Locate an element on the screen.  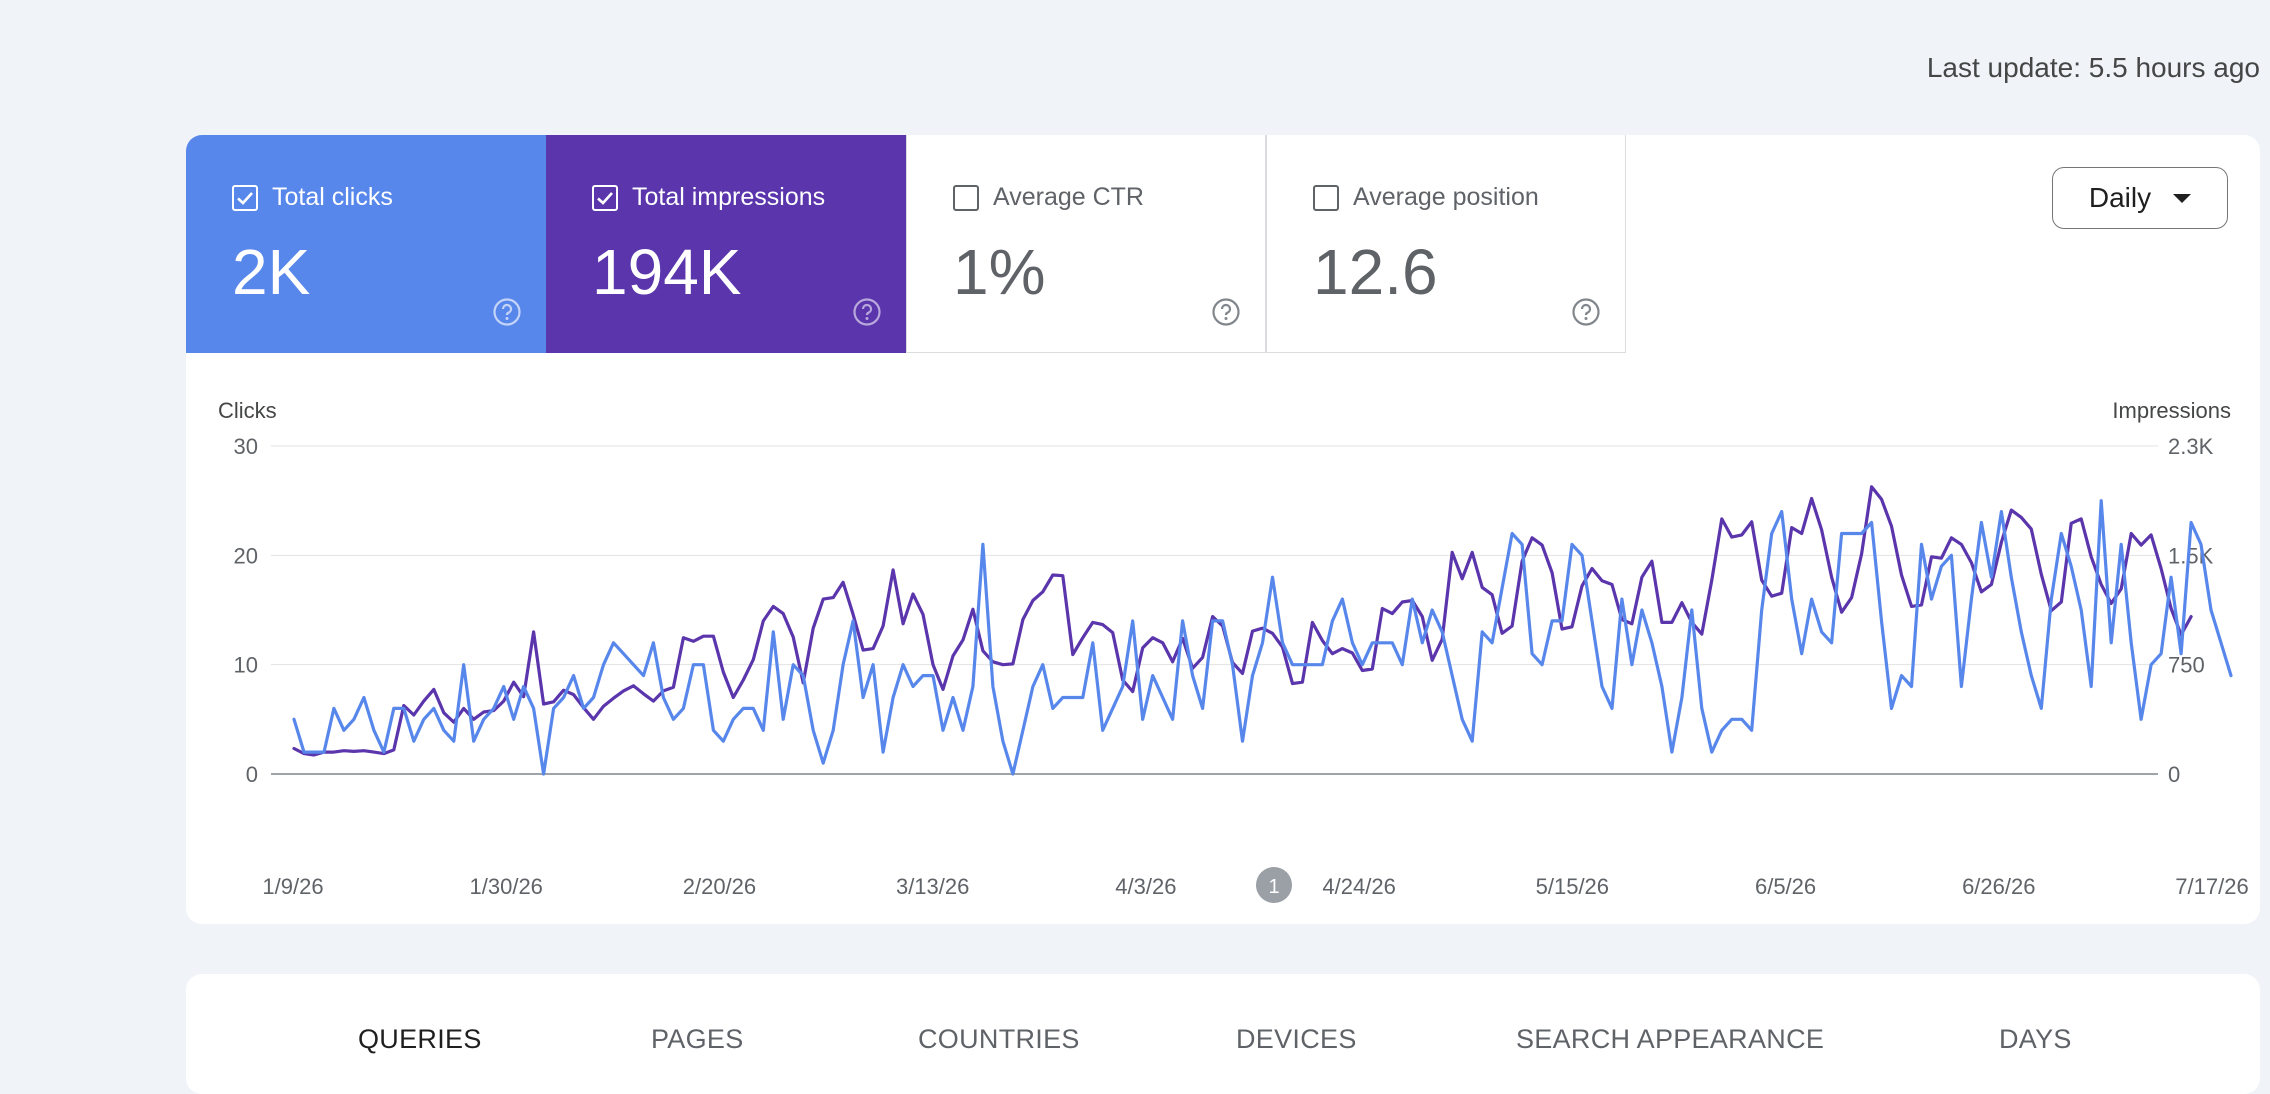
metric-card-average-ctr: Average CTR 1% is located at coordinates (1086, 244).